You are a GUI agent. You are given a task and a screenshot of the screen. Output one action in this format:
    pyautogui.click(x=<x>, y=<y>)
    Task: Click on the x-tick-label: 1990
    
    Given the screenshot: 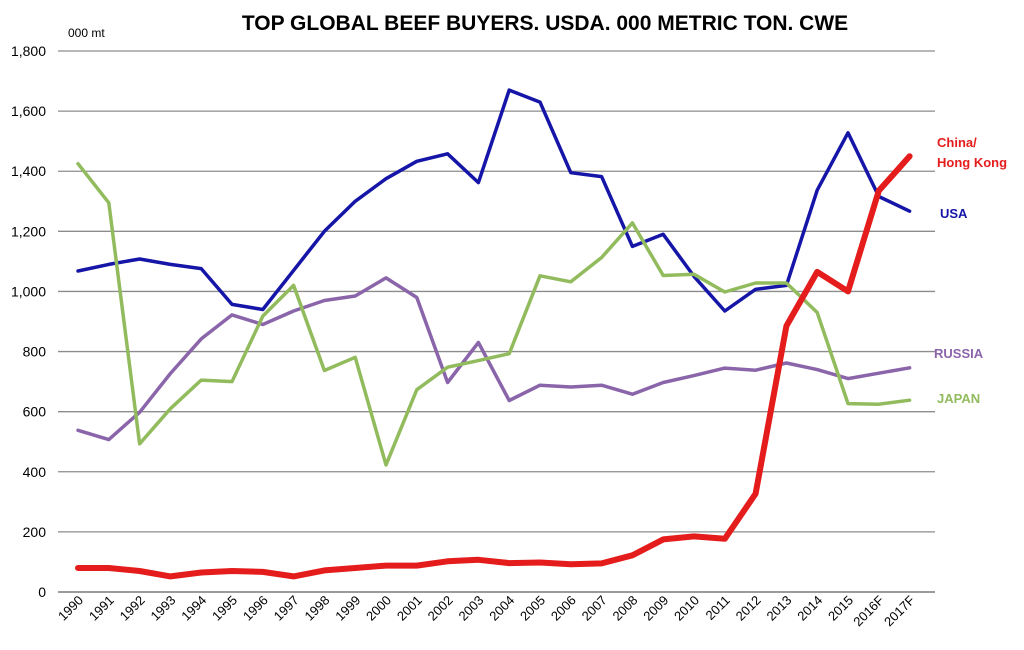 What is the action you would take?
    pyautogui.click(x=70, y=608)
    